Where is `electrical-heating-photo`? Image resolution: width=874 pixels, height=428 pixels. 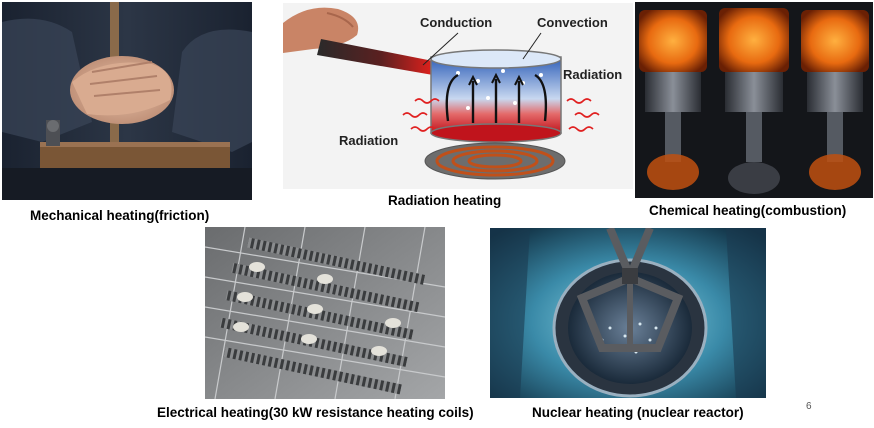
electrical-heating-photo is located at coordinates (325, 313).